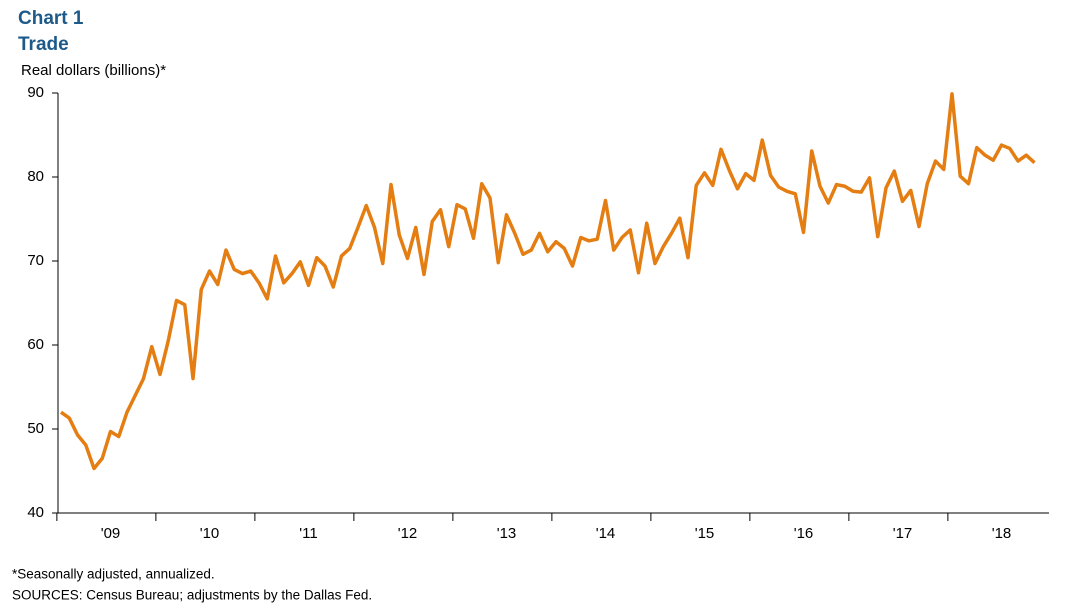  I want to click on x-tick-label: '12, so click(408, 533).